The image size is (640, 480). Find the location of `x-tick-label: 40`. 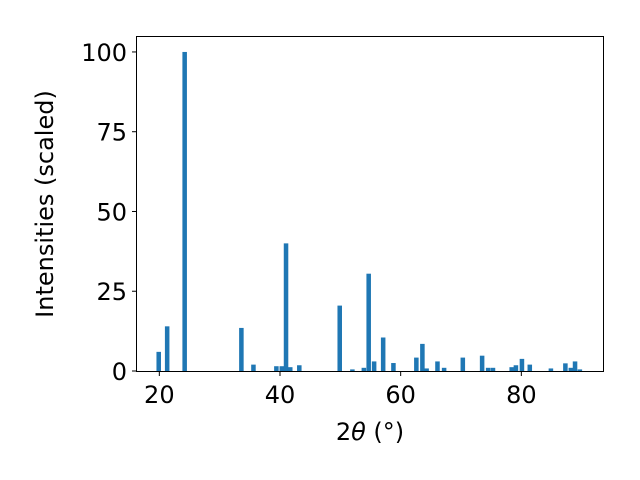

x-tick-label: 40 is located at coordinates (280, 395).